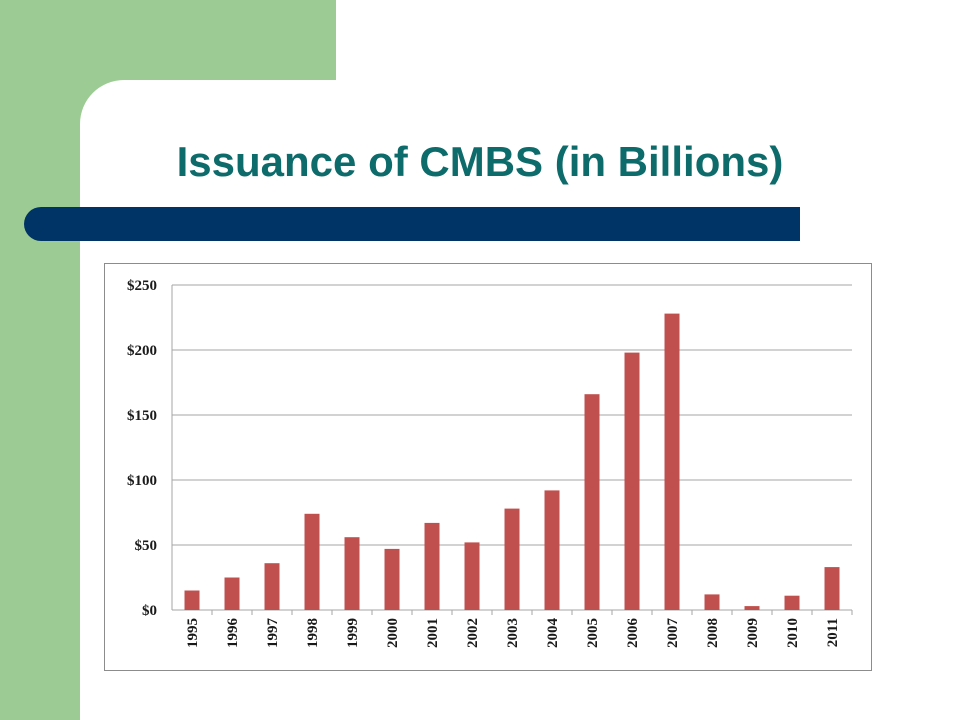 This screenshot has width=960, height=720. I want to click on x-tick-label: 2008, so click(713, 633).